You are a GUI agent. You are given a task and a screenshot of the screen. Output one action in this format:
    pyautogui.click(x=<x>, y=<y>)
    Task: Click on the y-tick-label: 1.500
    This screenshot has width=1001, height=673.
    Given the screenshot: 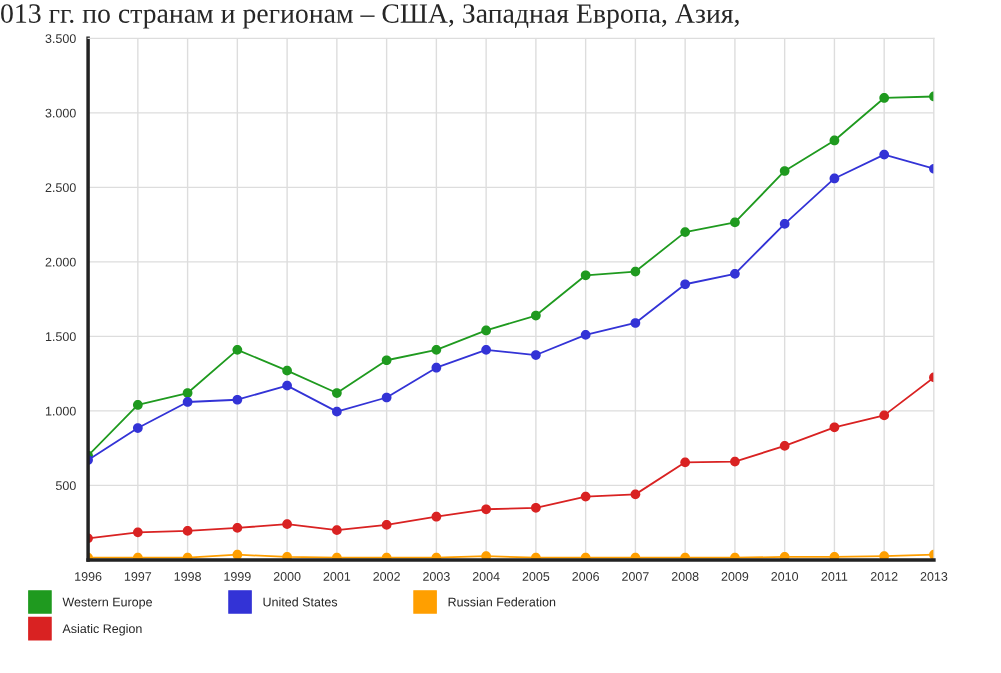 What is the action you would take?
    pyautogui.click(x=60, y=337)
    